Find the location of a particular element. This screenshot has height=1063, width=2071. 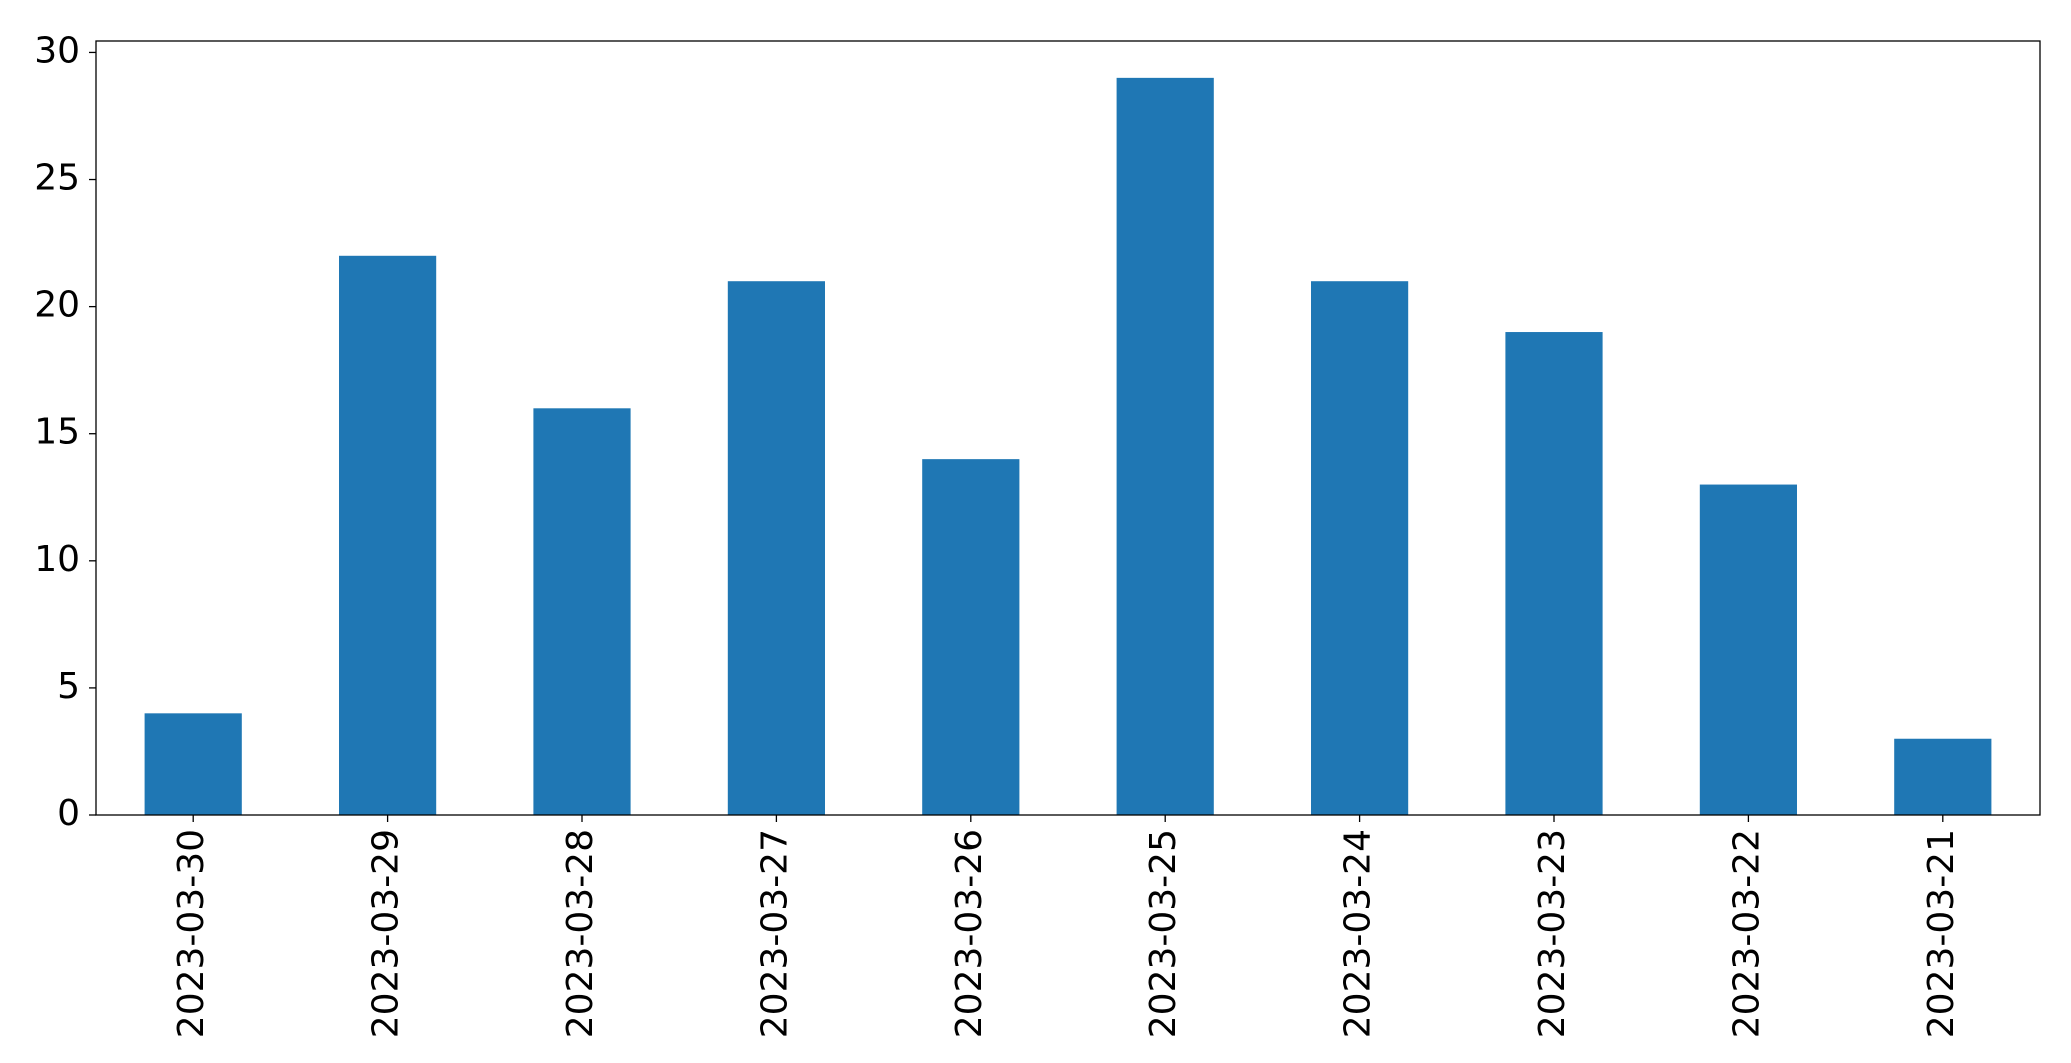

x-tick-label: 2023-03-26 is located at coordinates (969, 933).